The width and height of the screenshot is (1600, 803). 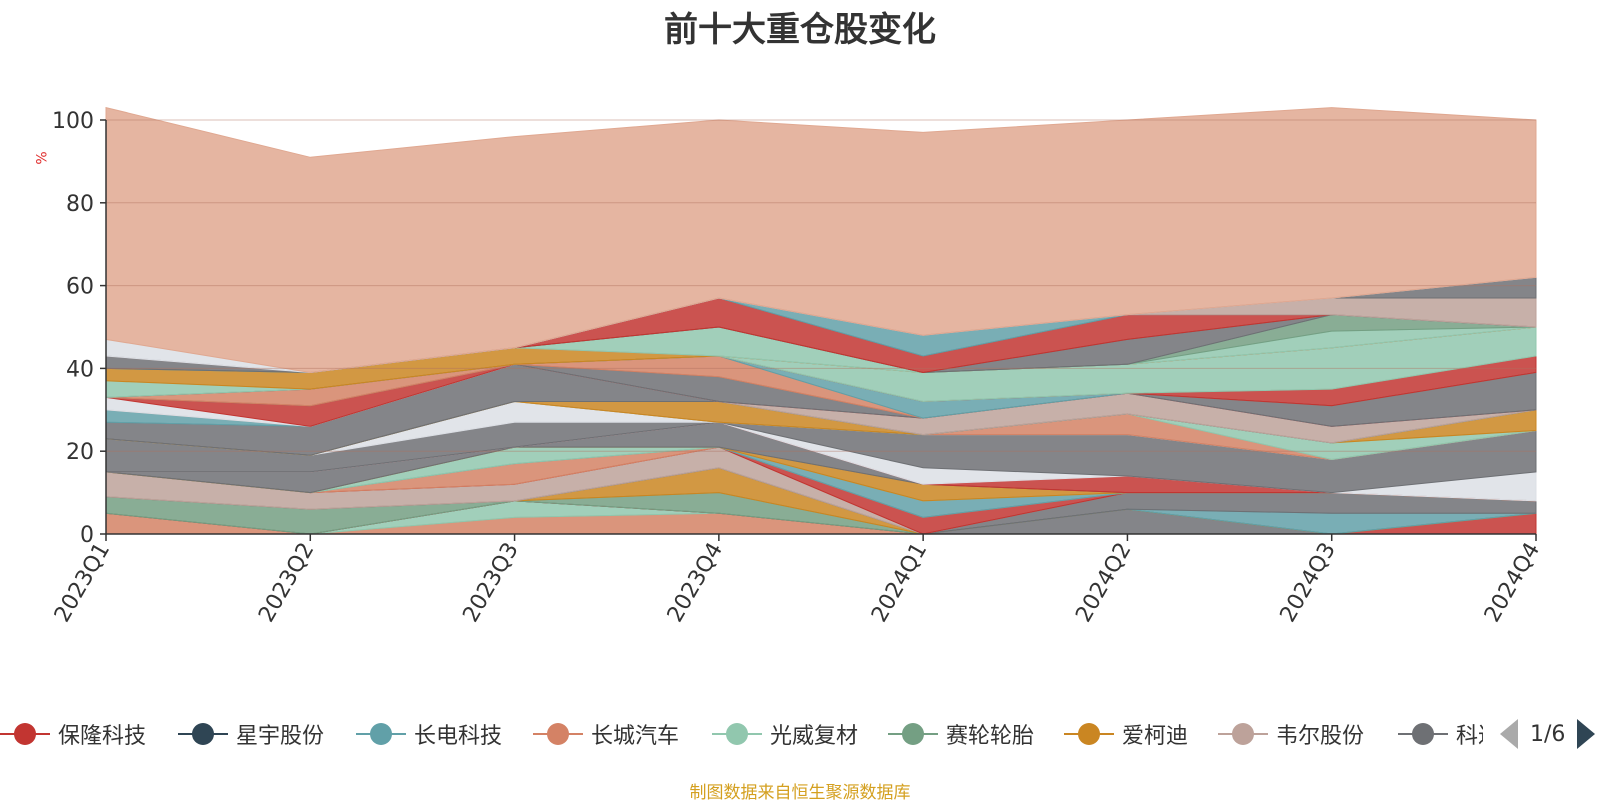 I want to click on x-tick-label: 2024Q2, so click(x=1103, y=583).